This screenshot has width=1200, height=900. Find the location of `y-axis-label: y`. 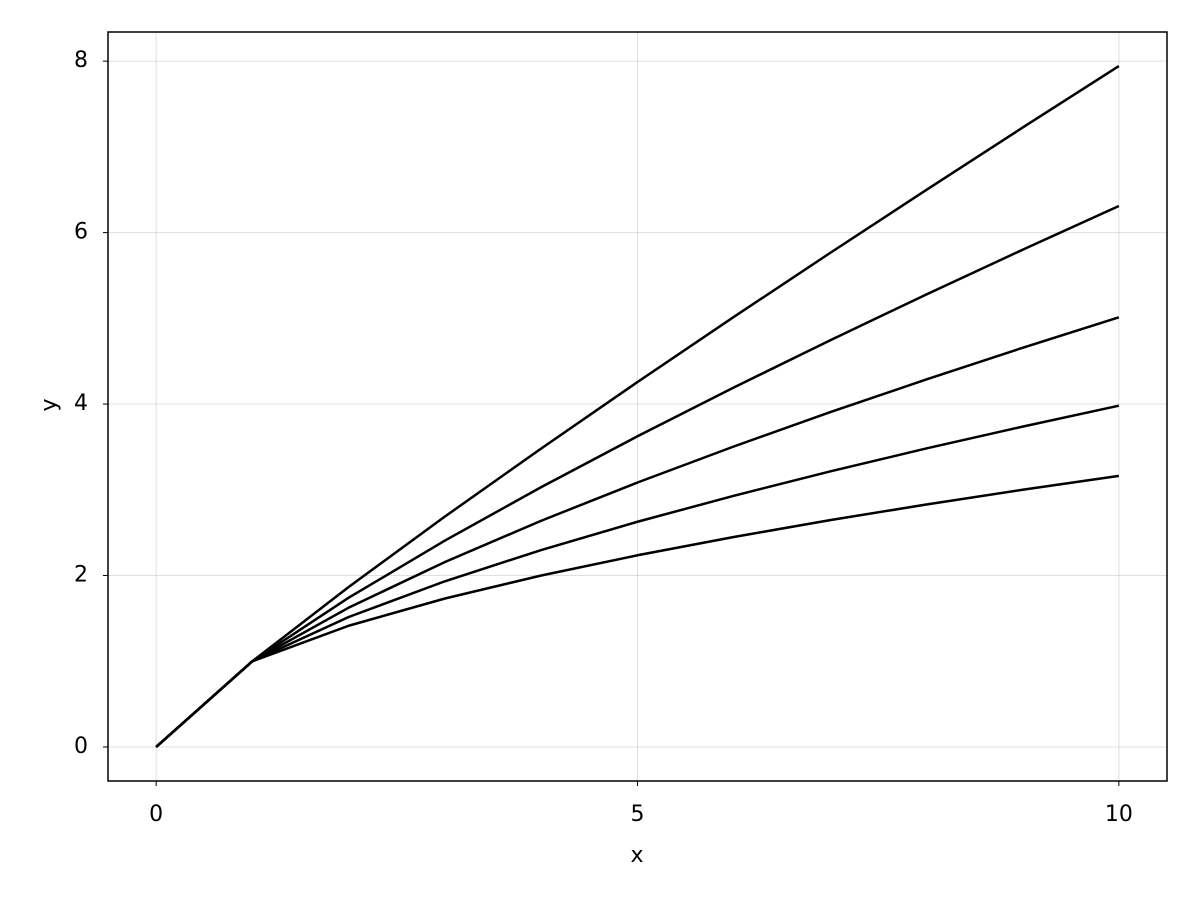

y-axis-label: y is located at coordinates (49, 404).